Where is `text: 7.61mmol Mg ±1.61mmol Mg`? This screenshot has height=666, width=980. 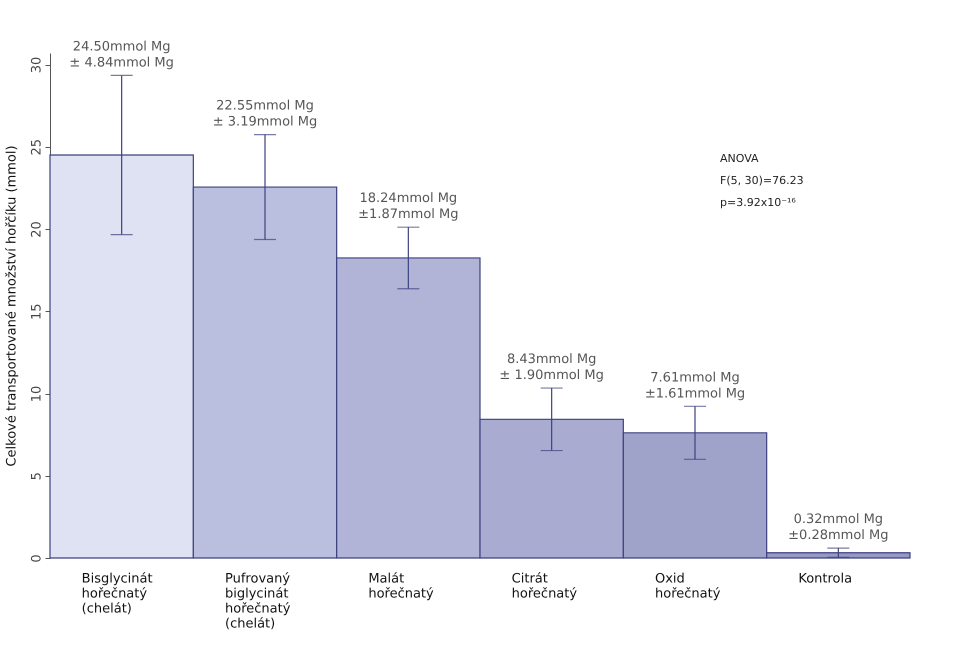 text: 7.61mmol Mg ±1.61mmol Mg is located at coordinates (695, 386).